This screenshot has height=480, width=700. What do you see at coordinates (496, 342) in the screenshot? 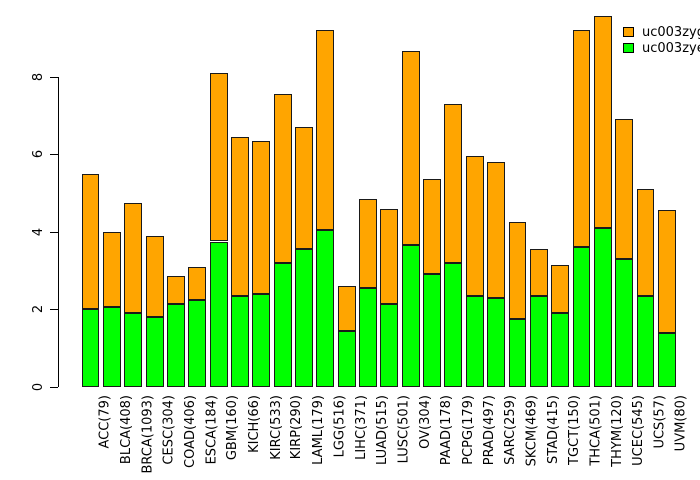
I see `bar-segment-uc003zye-SARC(259)` at bounding box center [496, 342].